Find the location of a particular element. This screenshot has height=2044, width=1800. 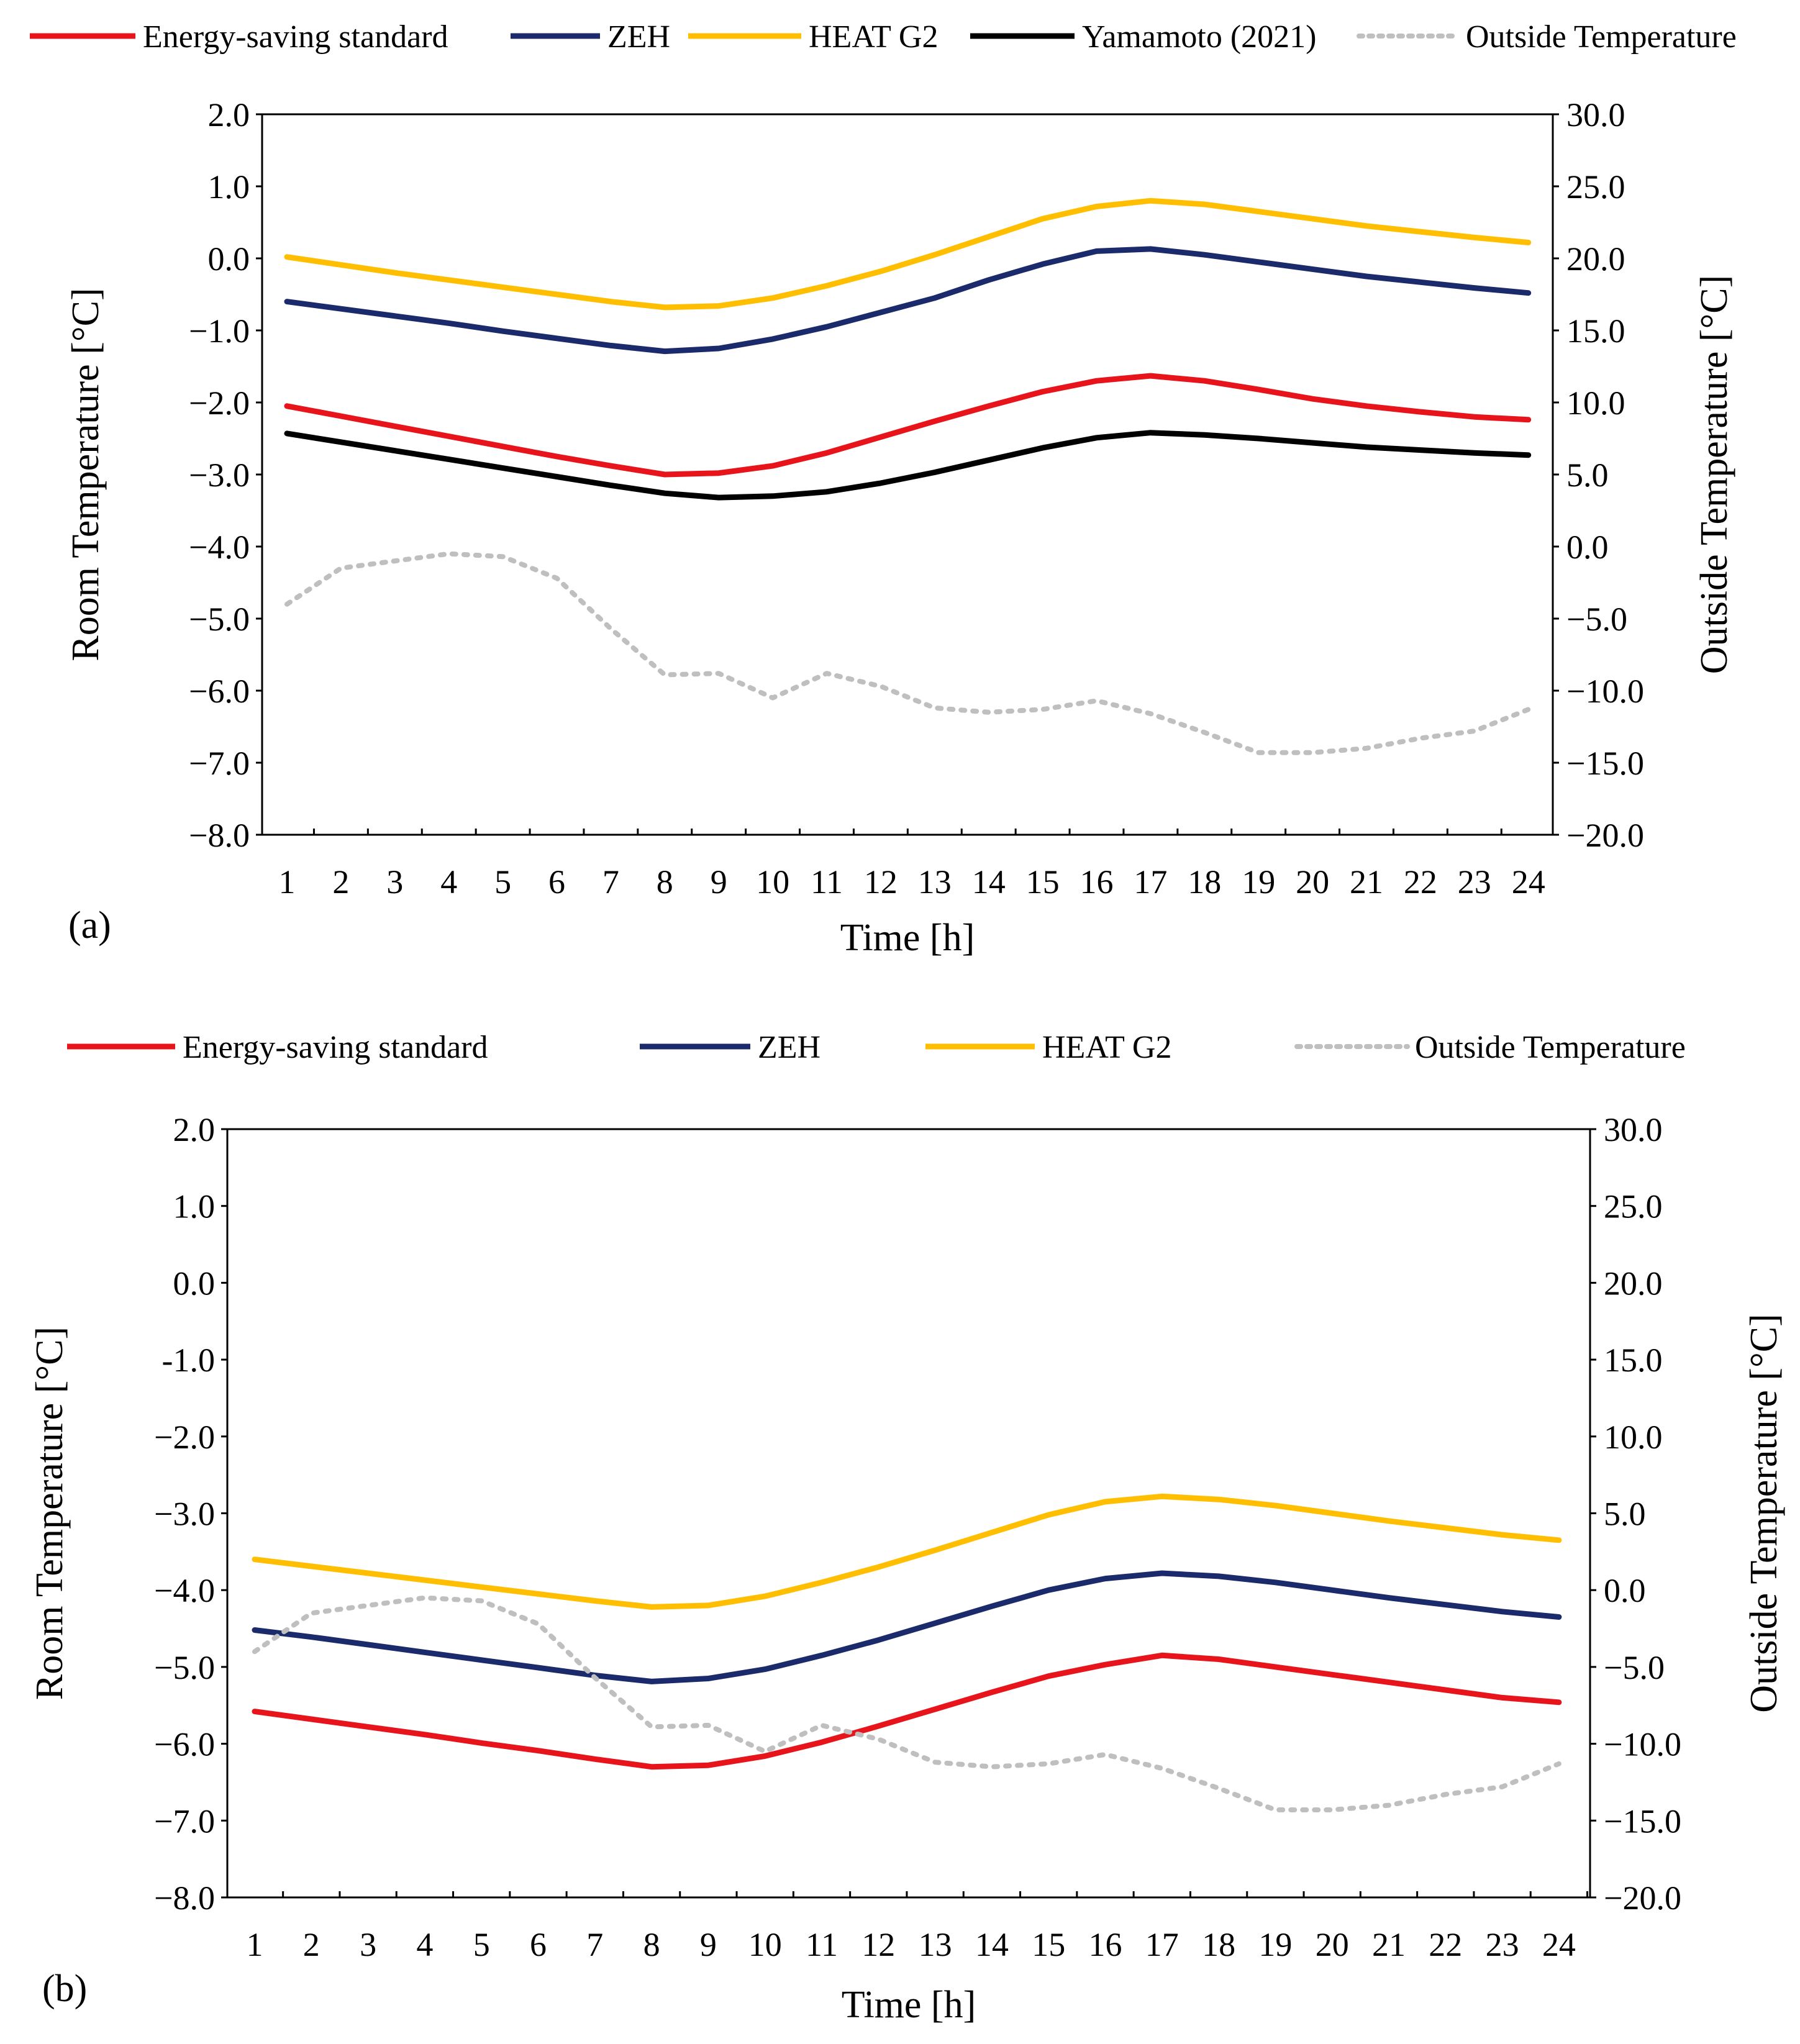

y2-tick-label: 25.0 is located at coordinates (1595, 187).